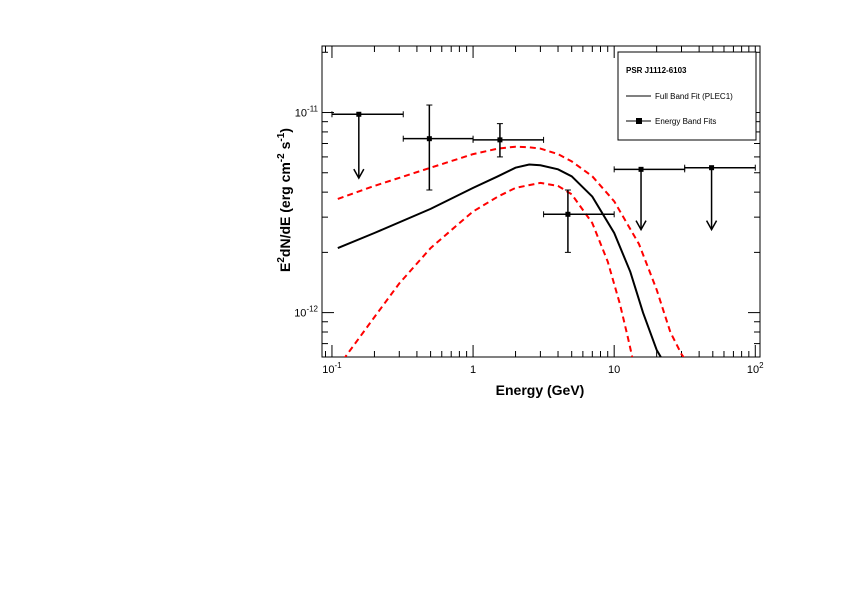 This screenshot has height=595, width=842. I want to click on y-tick-label: 10-11, so click(307, 112).